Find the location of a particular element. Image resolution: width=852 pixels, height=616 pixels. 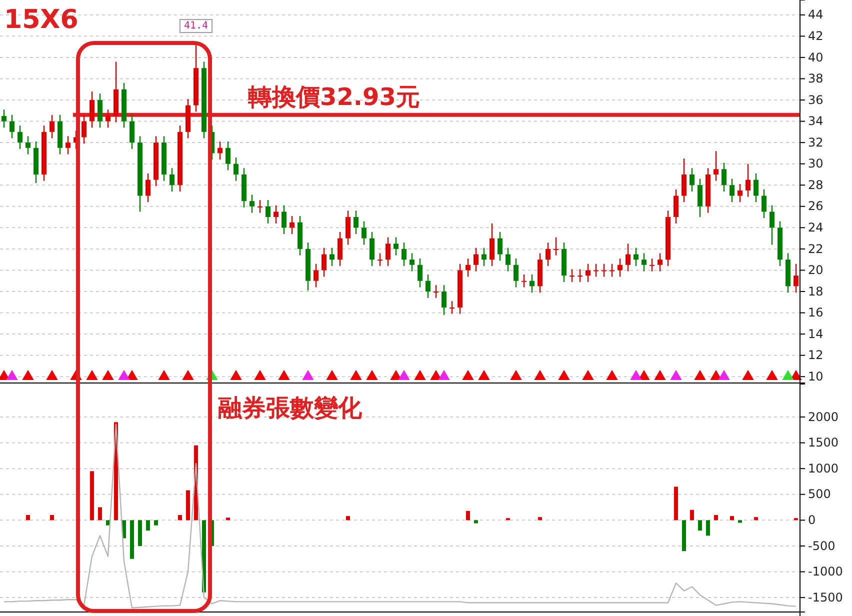

y-tick-label: 14 is located at coordinates (816, 333).